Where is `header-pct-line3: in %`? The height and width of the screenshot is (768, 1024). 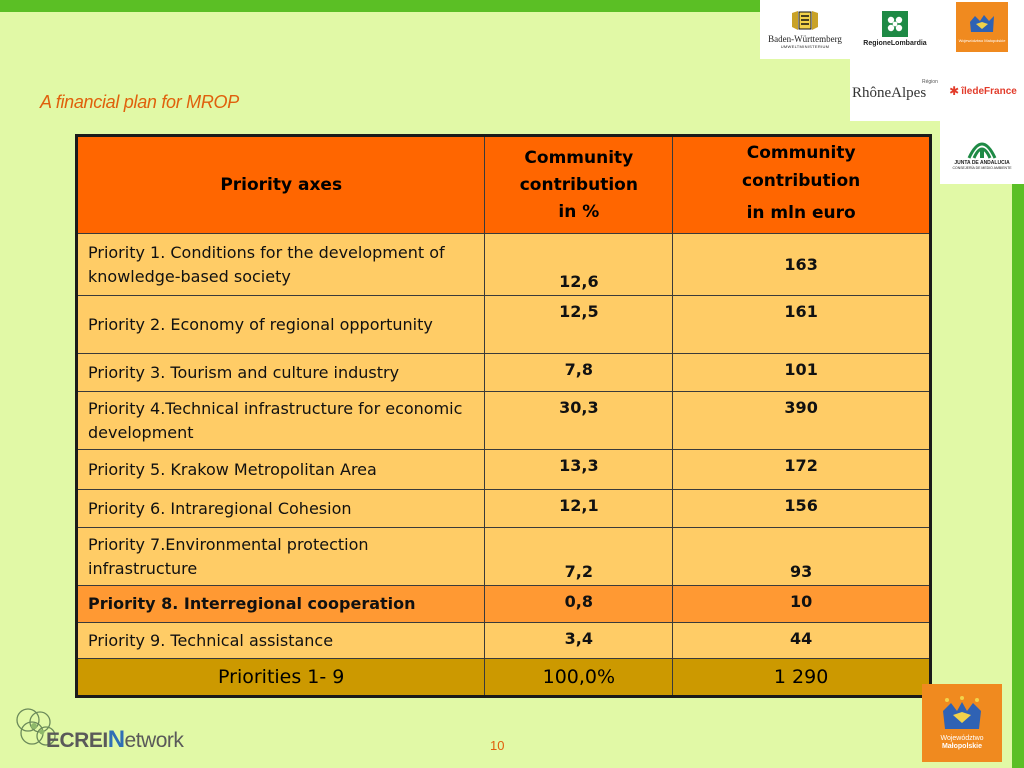 header-pct-line3: in % is located at coordinates (579, 211).